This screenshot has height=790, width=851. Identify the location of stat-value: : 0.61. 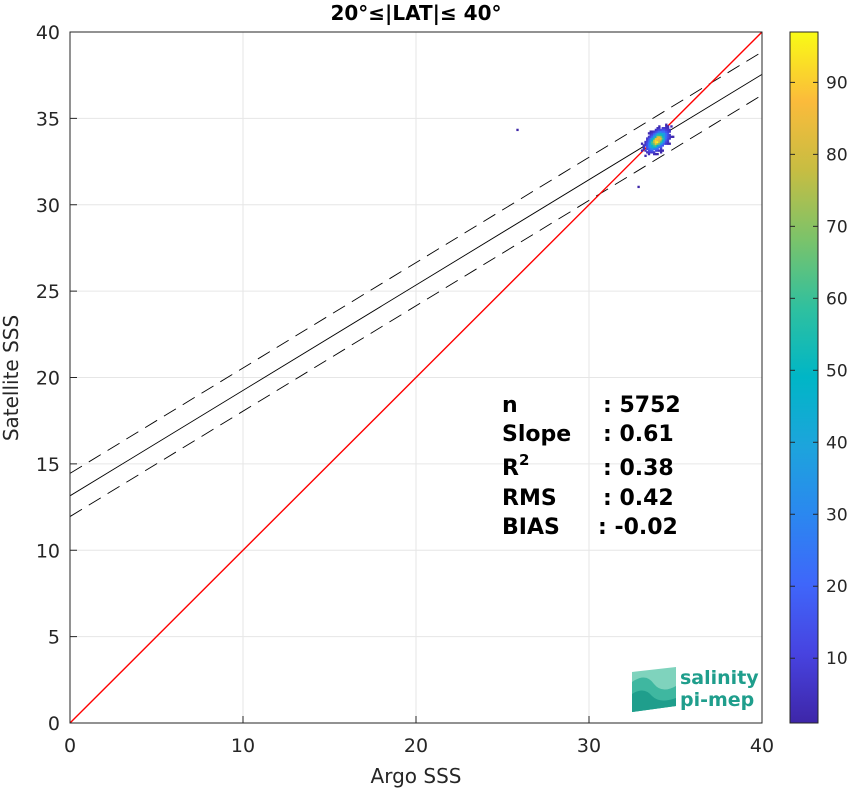
(638, 434).